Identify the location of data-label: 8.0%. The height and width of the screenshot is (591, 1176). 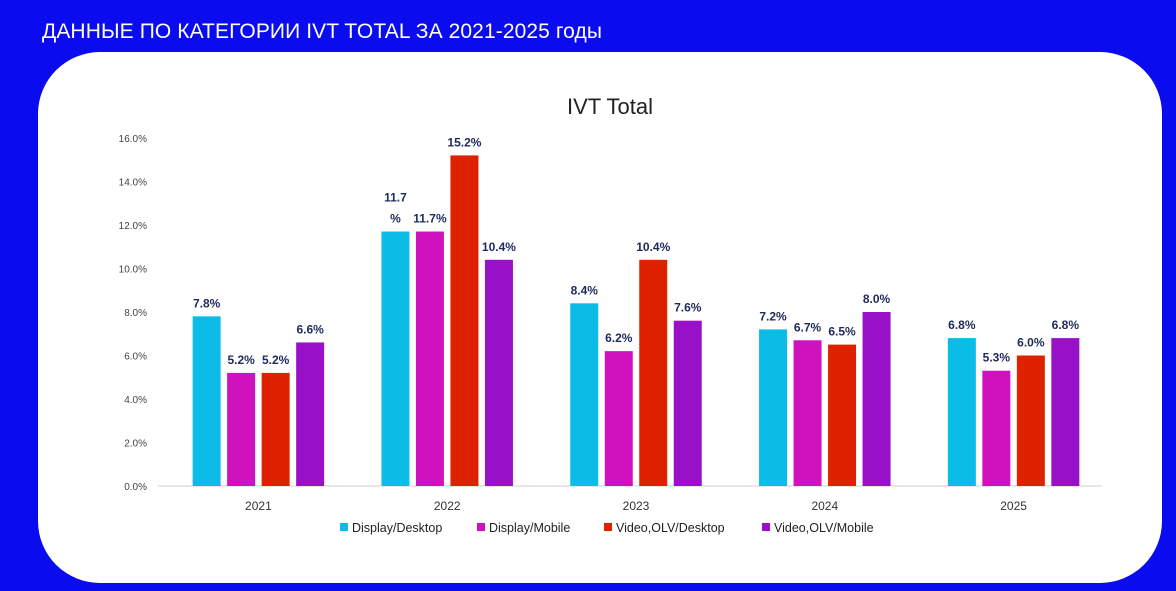
(877, 299).